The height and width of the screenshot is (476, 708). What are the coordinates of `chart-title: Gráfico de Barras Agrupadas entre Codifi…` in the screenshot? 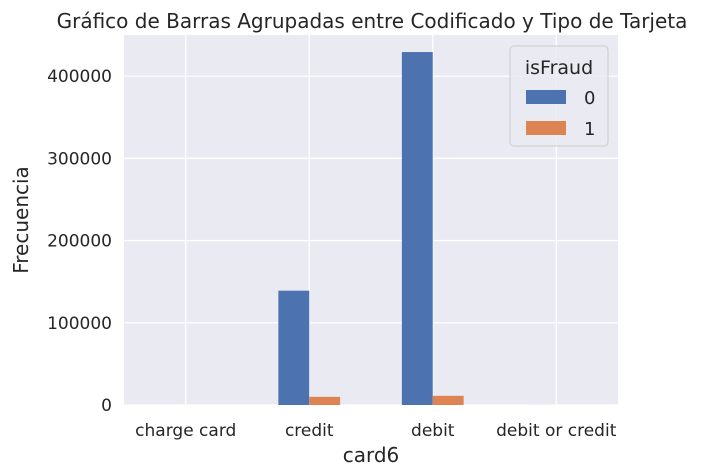 It's located at (372, 21).